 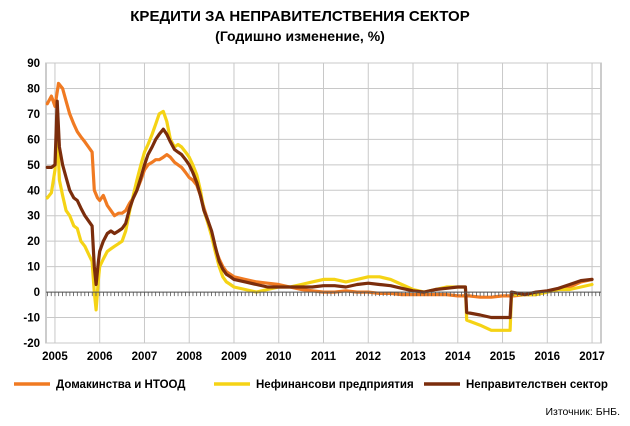 I want to click on y-tick-label: 50, so click(x=33, y=166).